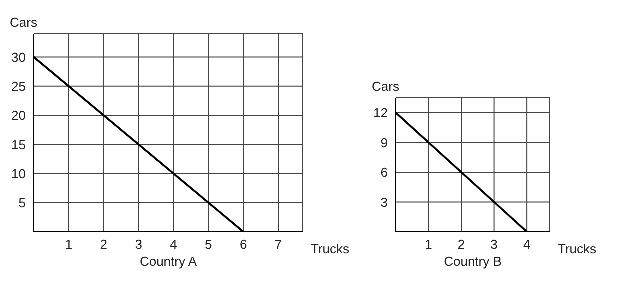 The image size is (627, 294). I want to click on y-tick-label: 20, so click(19, 116).